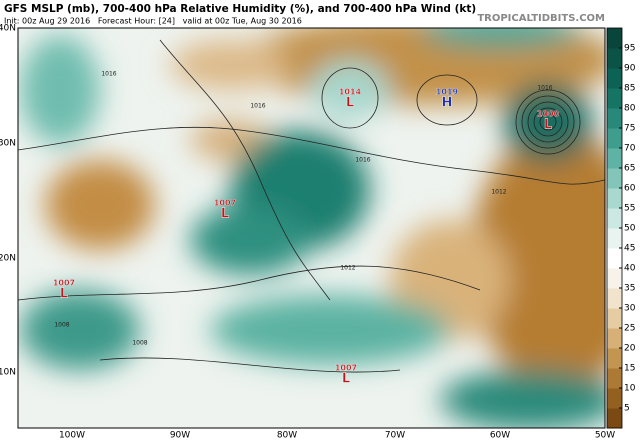  I want to click on colorbar-tick-label: 55, so click(629, 209).